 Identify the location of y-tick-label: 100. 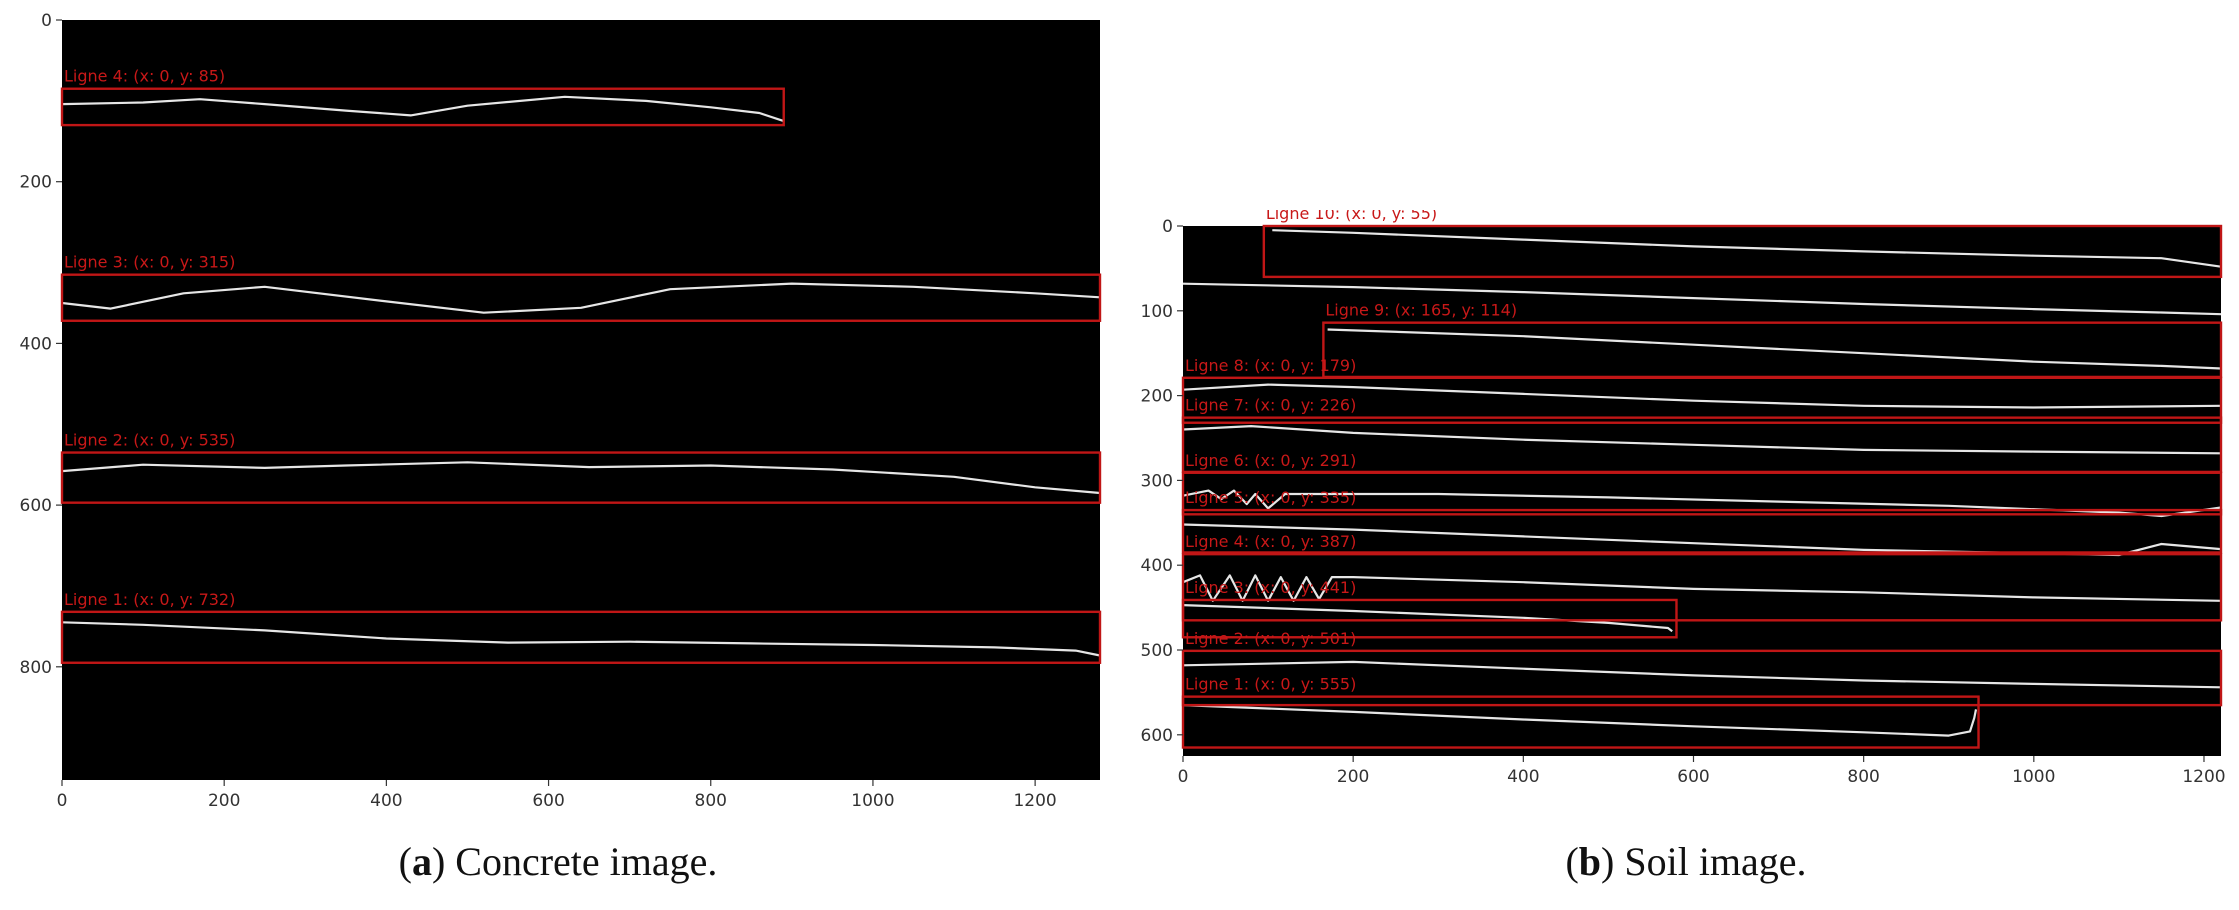
(1157, 312).